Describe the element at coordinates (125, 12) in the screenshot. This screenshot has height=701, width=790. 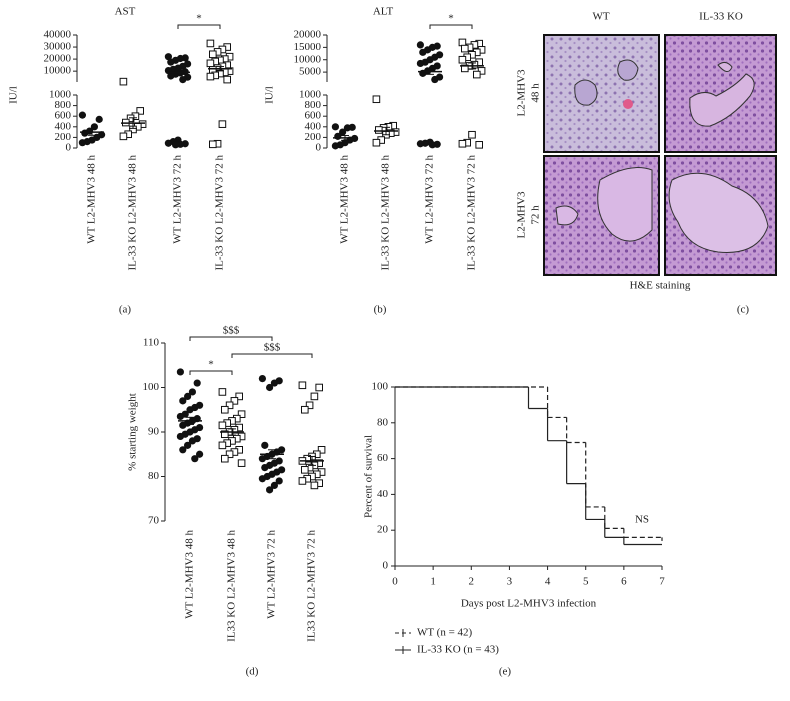
I see `chart-title: AST` at that location.